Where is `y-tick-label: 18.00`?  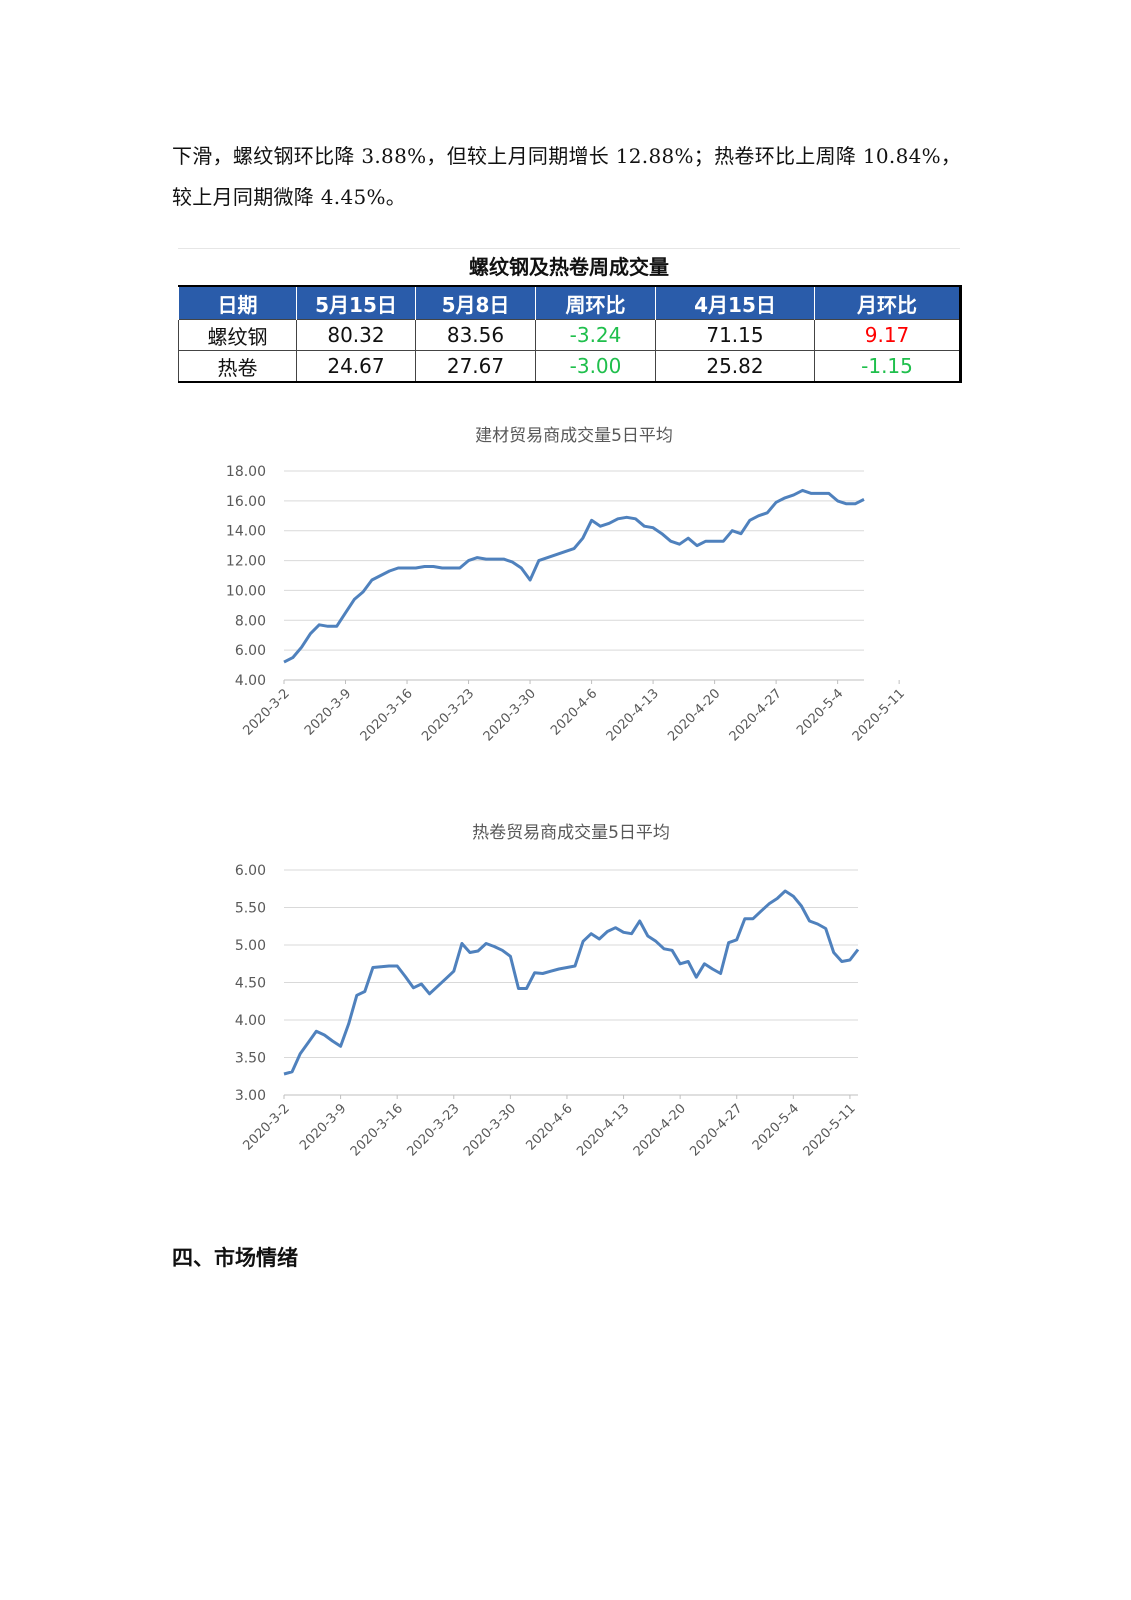 y-tick-label: 18.00 is located at coordinates (246, 472).